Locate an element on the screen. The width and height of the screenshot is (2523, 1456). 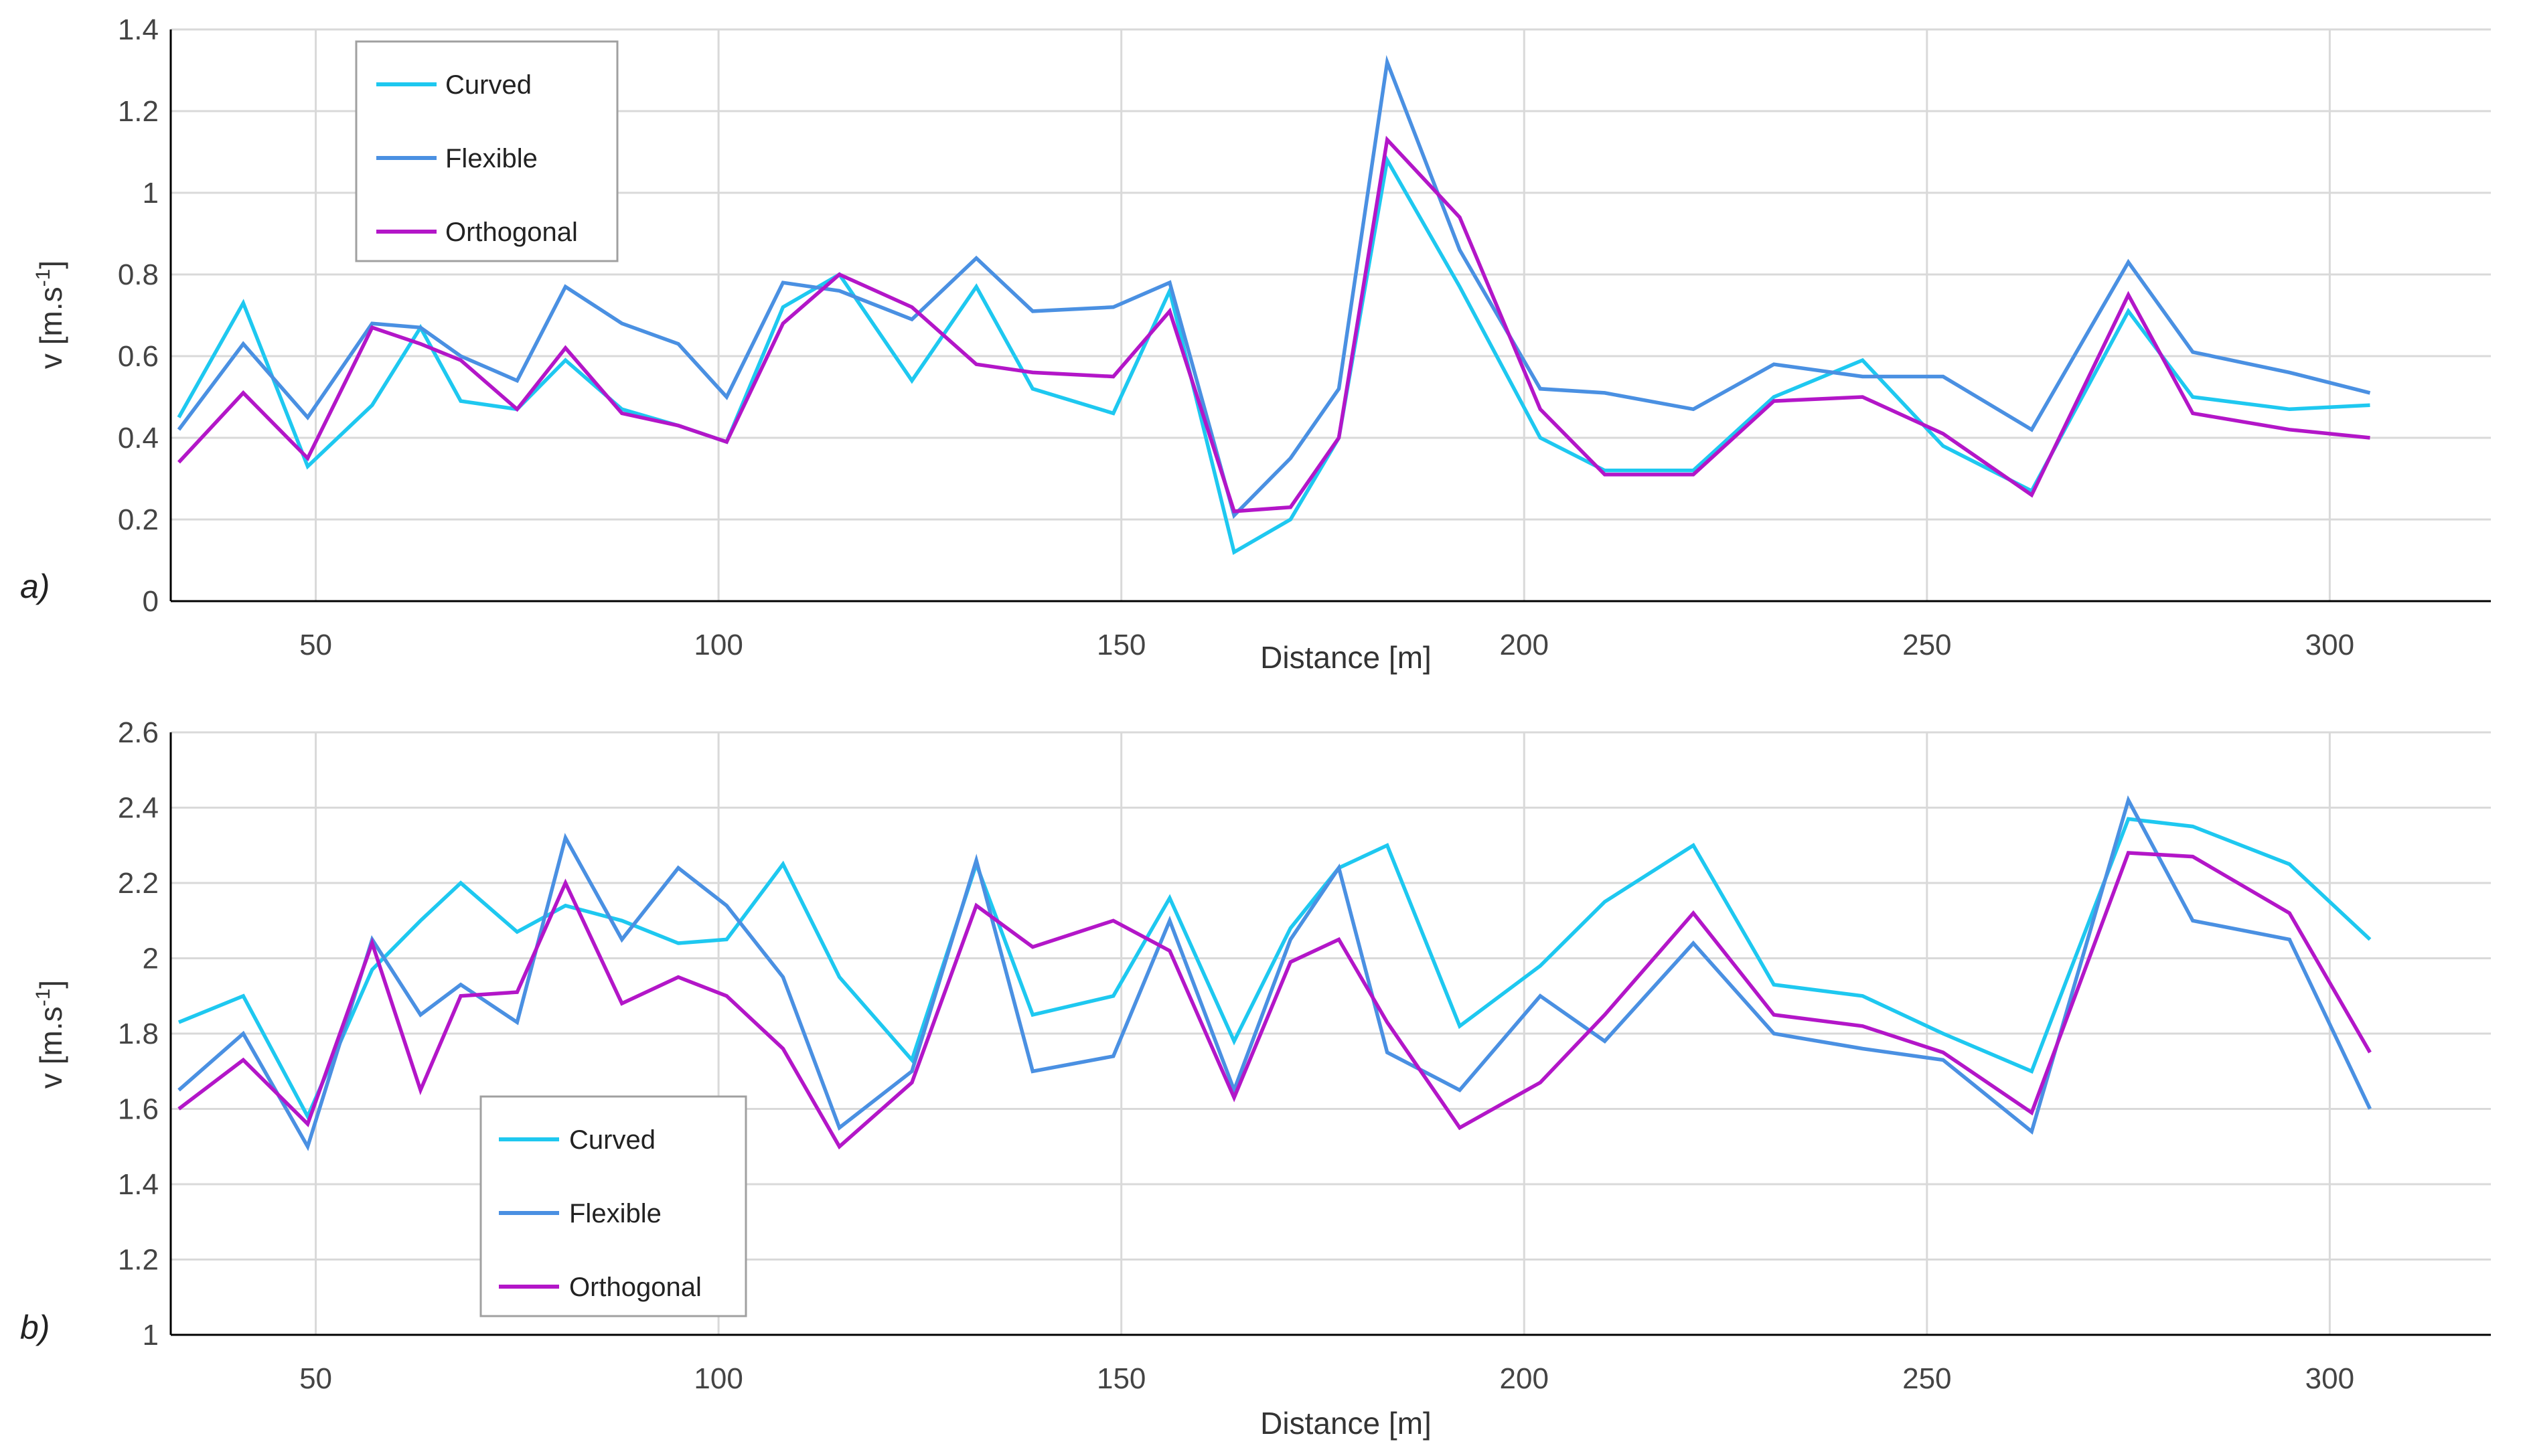
y-tick-label: 0.6 is located at coordinates (138, 356).